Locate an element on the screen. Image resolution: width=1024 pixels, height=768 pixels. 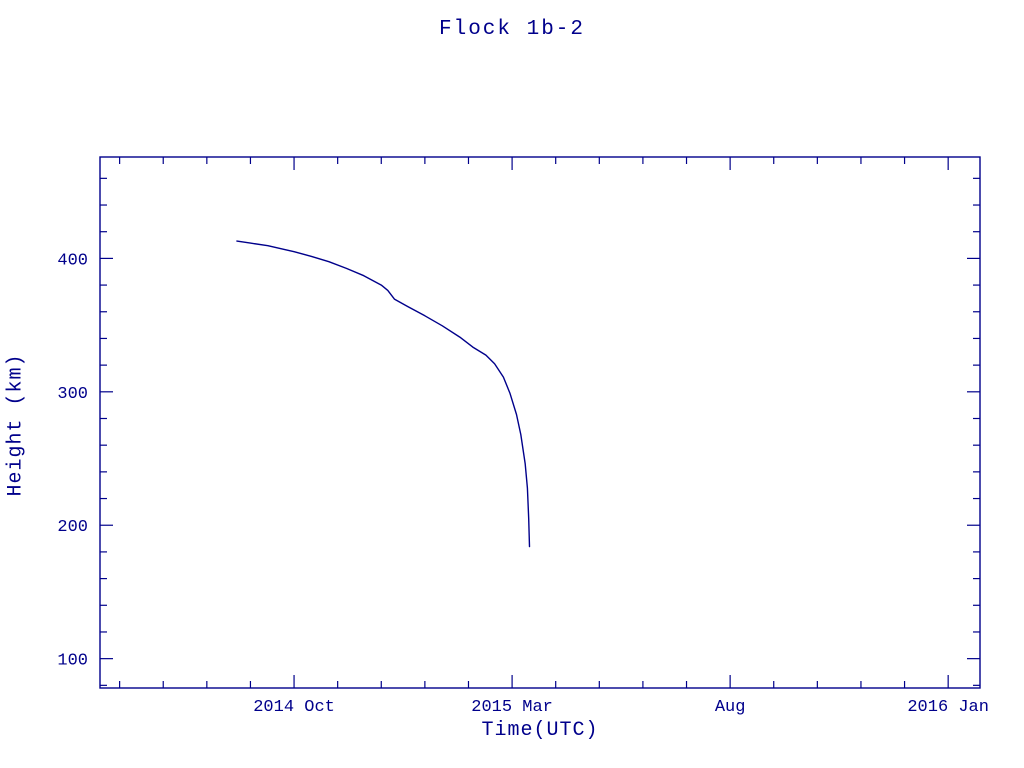
y-tick-label: 200 is located at coordinates (72, 527).